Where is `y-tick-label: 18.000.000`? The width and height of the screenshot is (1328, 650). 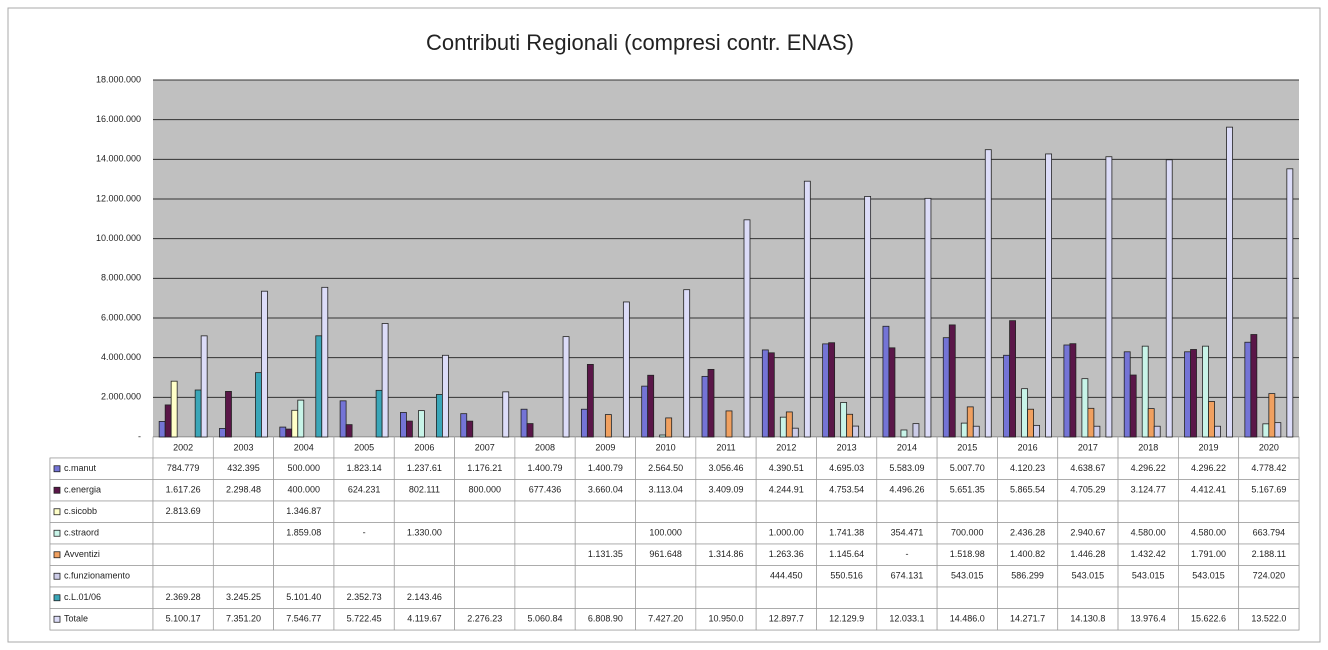 y-tick-label: 18.000.000 is located at coordinates (118, 79).